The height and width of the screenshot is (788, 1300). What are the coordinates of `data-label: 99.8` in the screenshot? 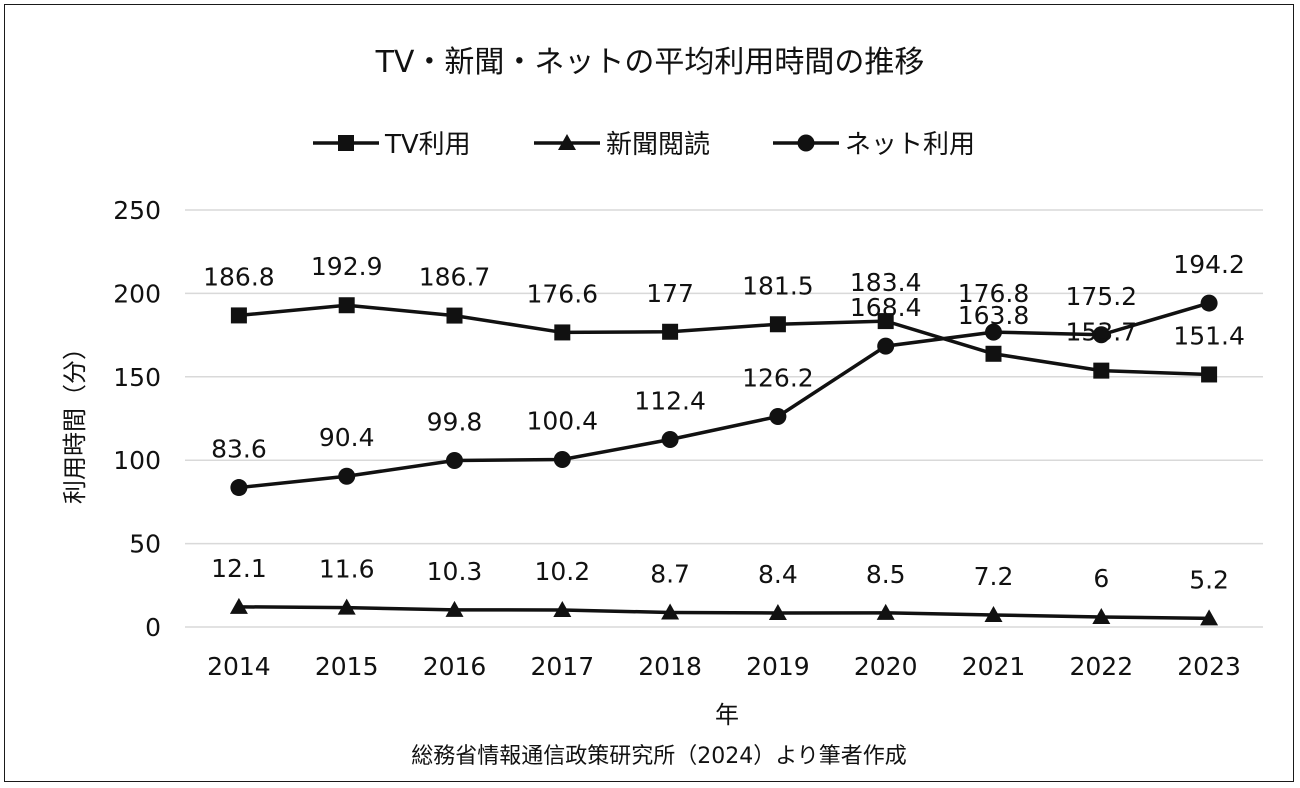 It's located at (455, 422).